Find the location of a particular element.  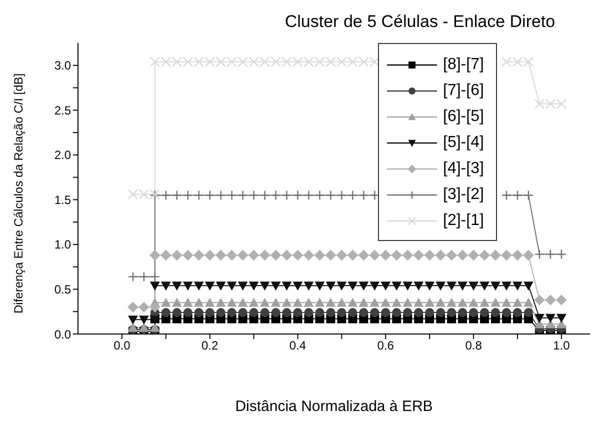

x-tick-label: 0.6 is located at coordinates (385, 345).